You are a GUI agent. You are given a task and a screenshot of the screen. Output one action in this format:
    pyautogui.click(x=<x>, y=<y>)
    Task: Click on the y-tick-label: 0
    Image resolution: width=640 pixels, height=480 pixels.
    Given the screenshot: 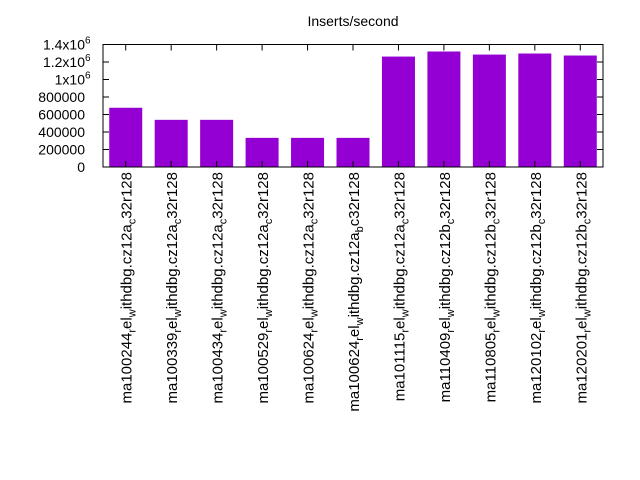 What is the action you would take?
    pyautogui.click(x=81, y=167)
    